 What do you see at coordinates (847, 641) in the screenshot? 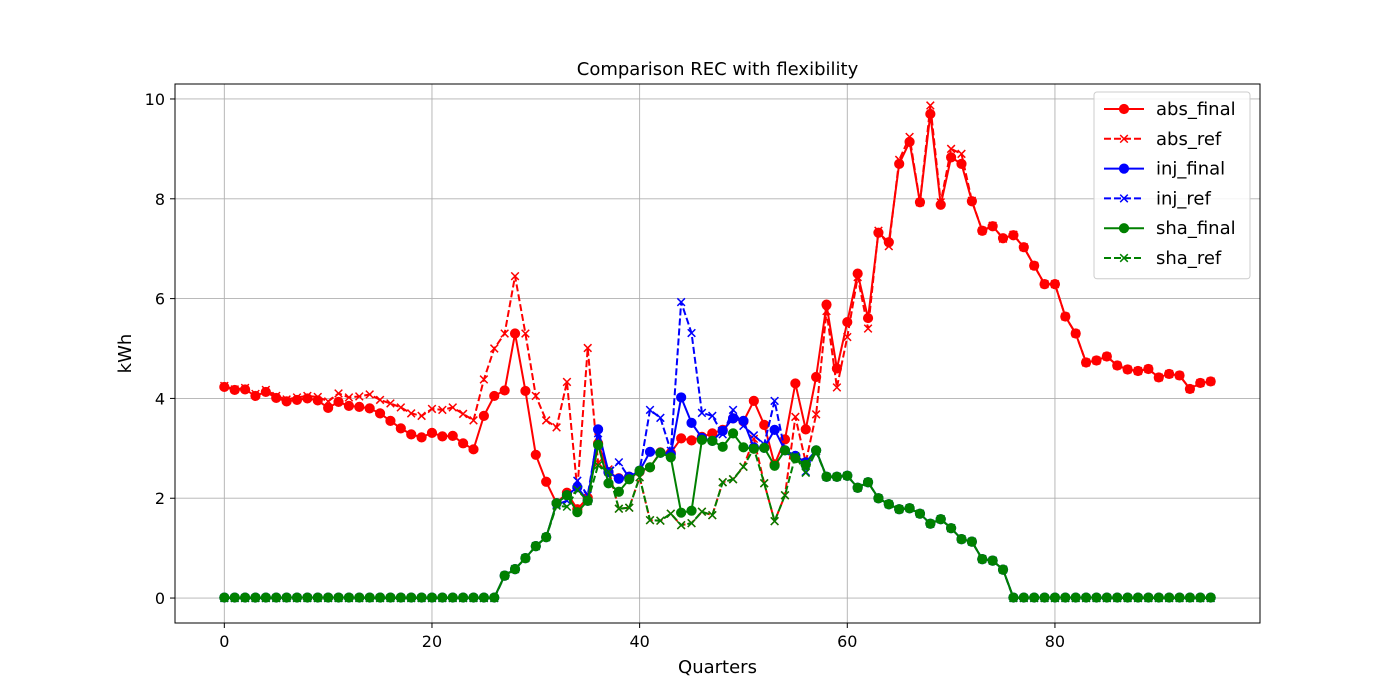
I see `x-tick-label: 60` at bounding box center [847, 641].